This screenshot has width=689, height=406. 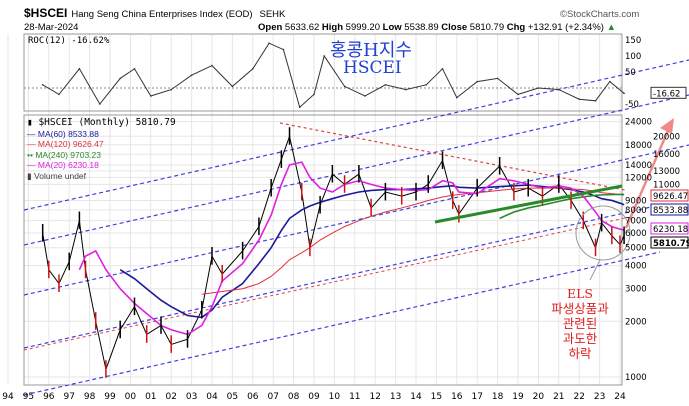 I want to click on annotation-title-en: HSCEI, so click(x=372, y=68).